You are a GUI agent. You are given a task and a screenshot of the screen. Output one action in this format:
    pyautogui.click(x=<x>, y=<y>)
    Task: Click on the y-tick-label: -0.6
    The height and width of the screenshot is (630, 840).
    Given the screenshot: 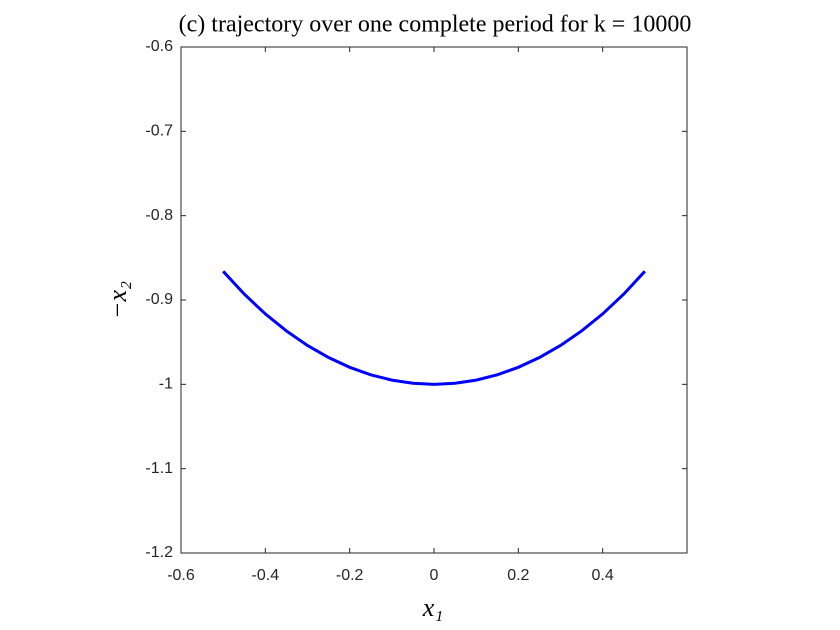 What is the action you would take?
    pyautogui.click(x=159, y=46)
    